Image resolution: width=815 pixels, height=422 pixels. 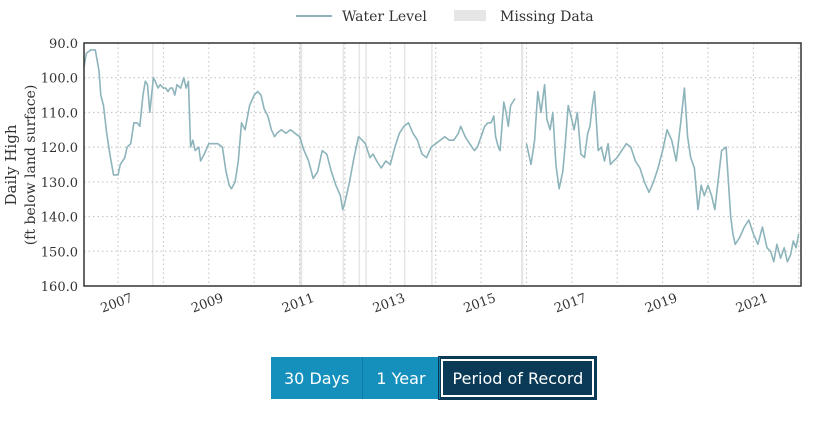 I want to click on y-tick-label-1: 100.0, so click(x=59, y=79).